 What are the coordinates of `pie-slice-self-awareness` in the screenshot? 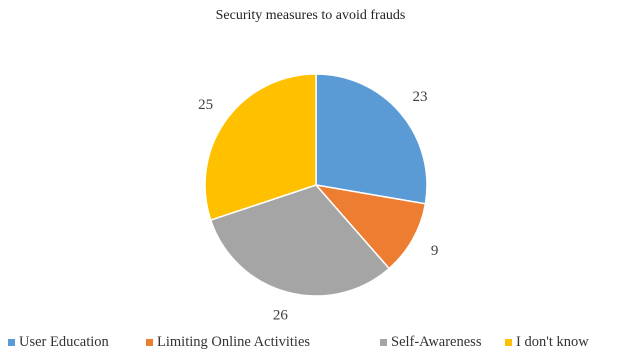 It's located at (300, 240).